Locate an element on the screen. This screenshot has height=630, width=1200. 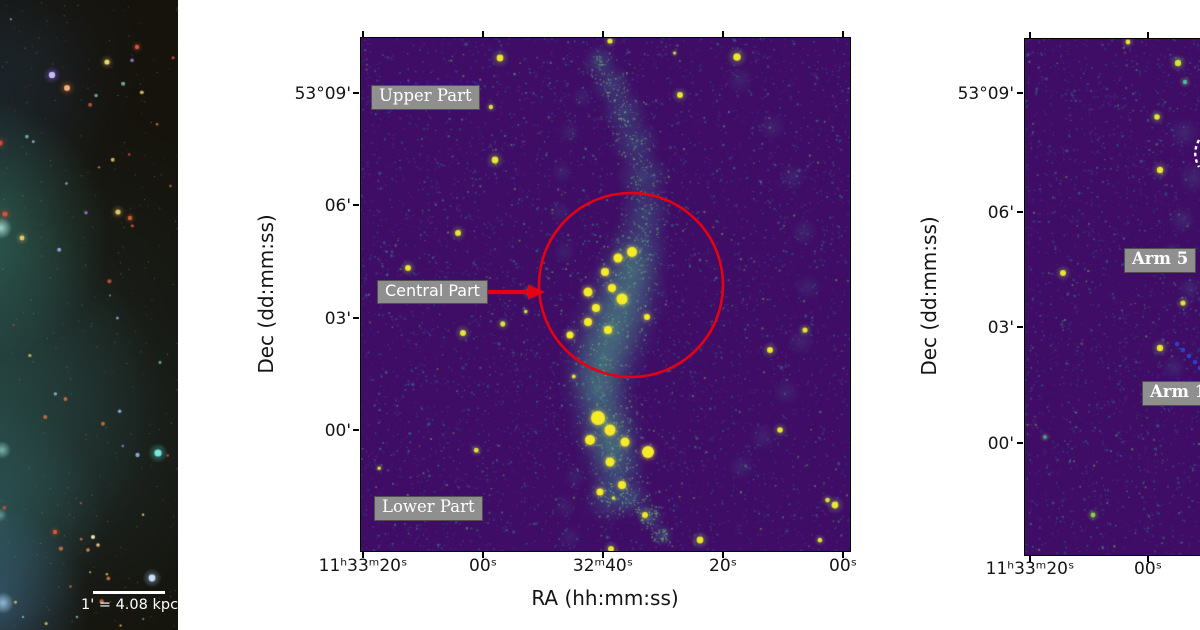
upper-part-label: Upper Part is located at coordinates (425, 97).